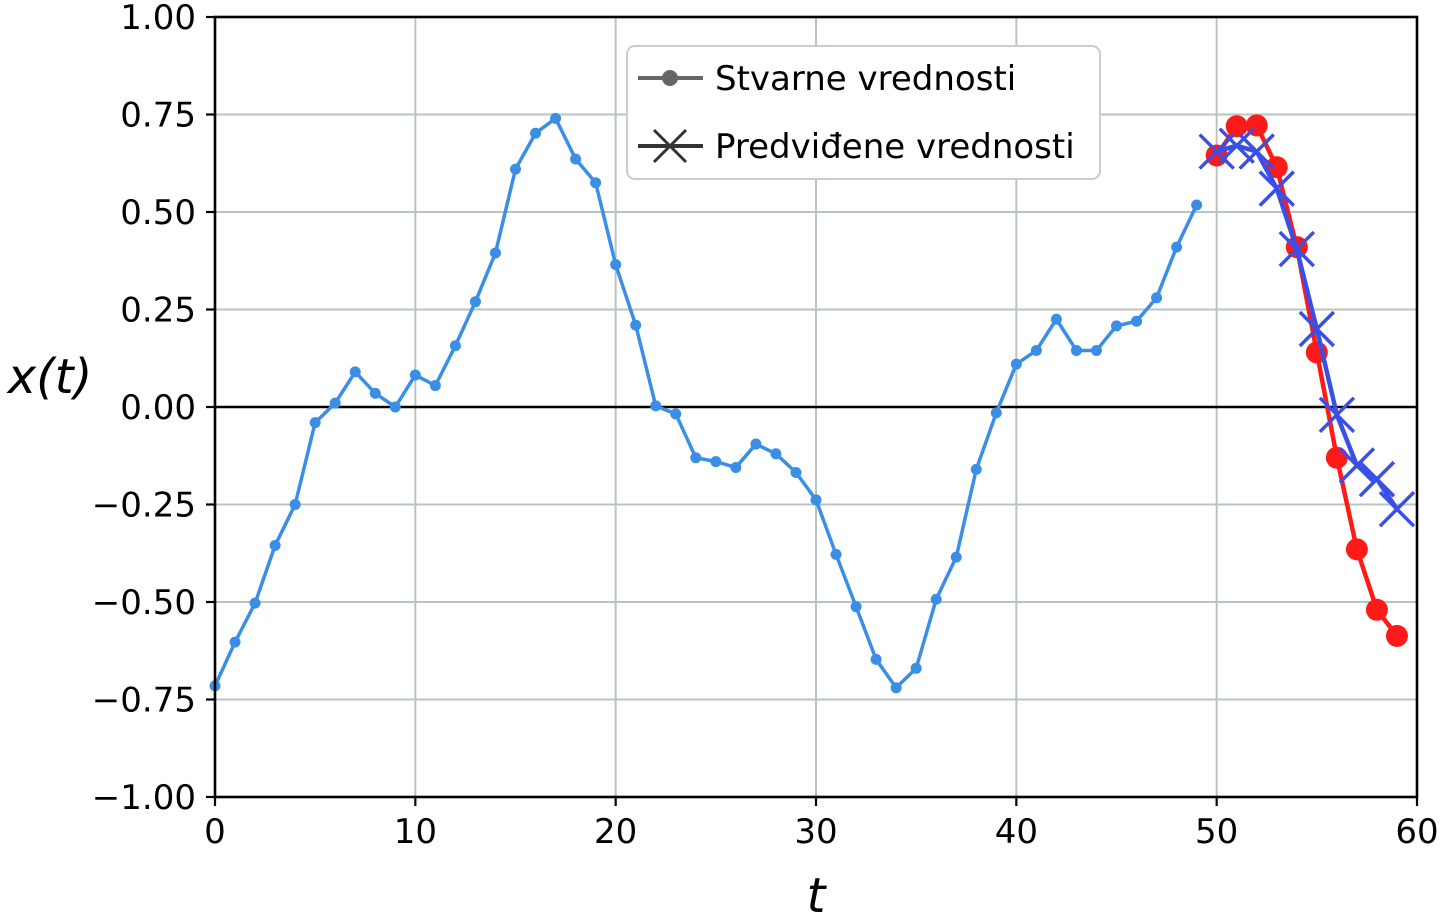 This screenshot has width=1441, height=919. I want to click on x-tick-label: 10, so click(415, 832).